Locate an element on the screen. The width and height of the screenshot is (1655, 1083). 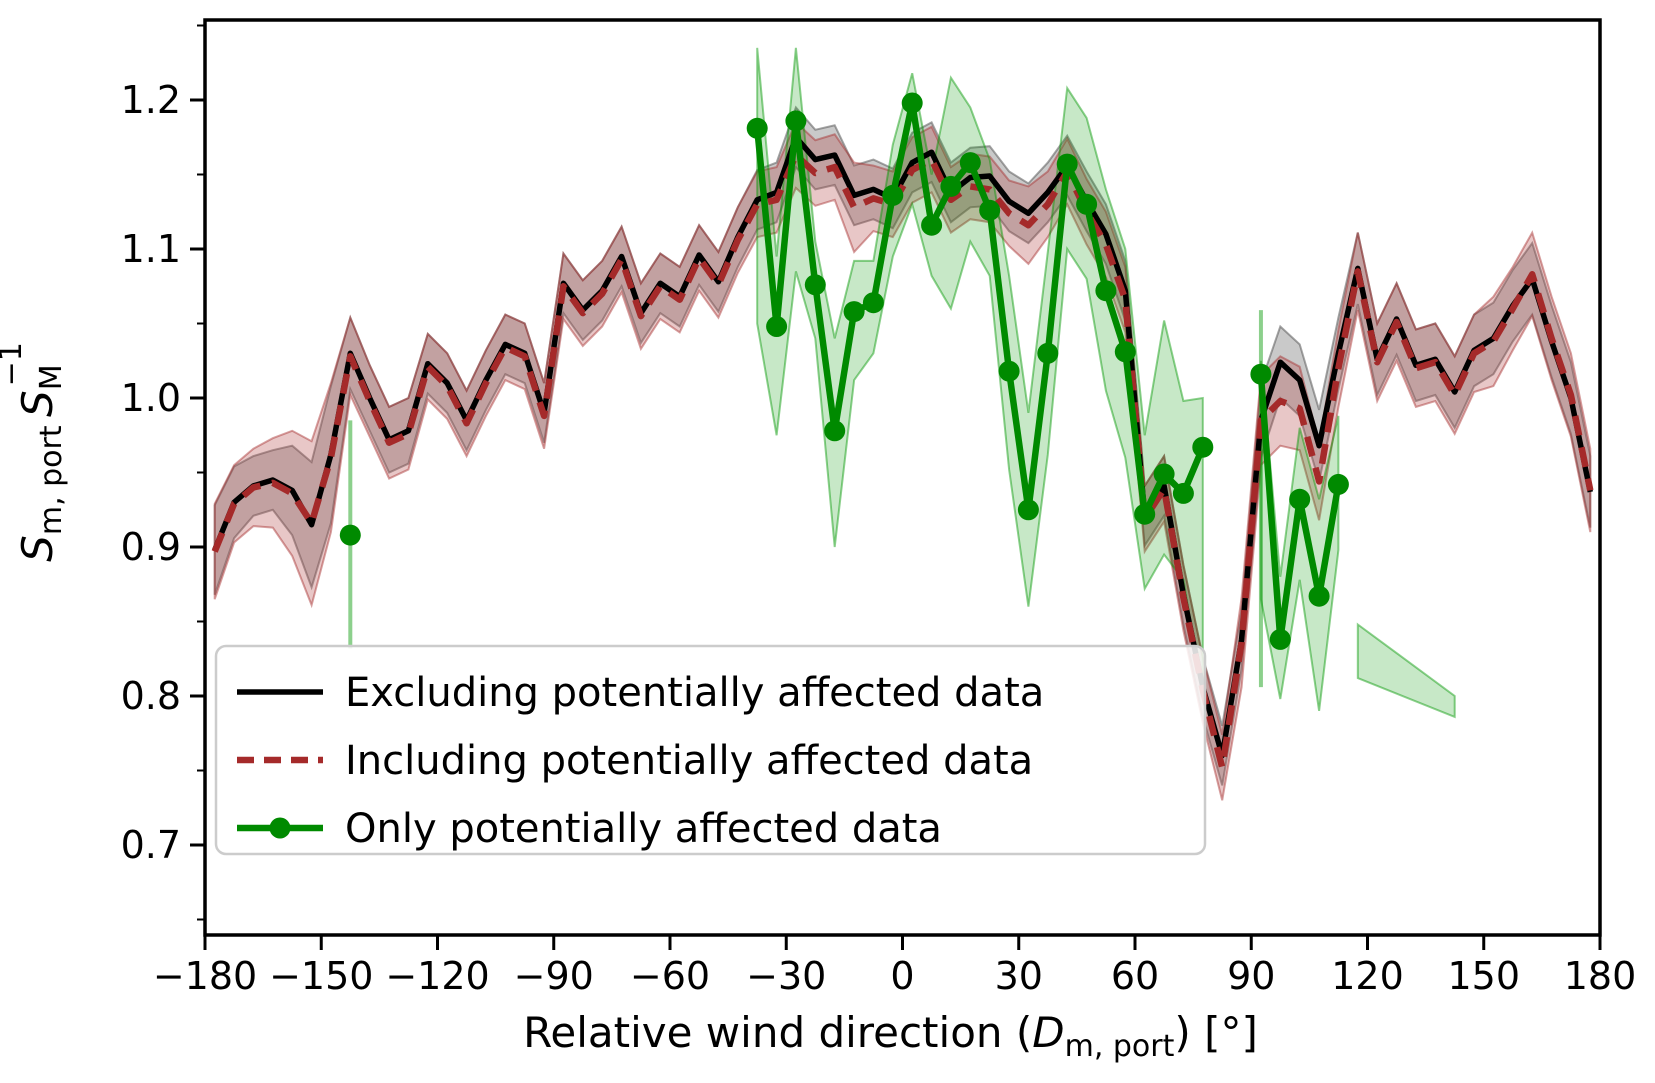
x-tick-label: 30 is located at coordinates (1019, 976).